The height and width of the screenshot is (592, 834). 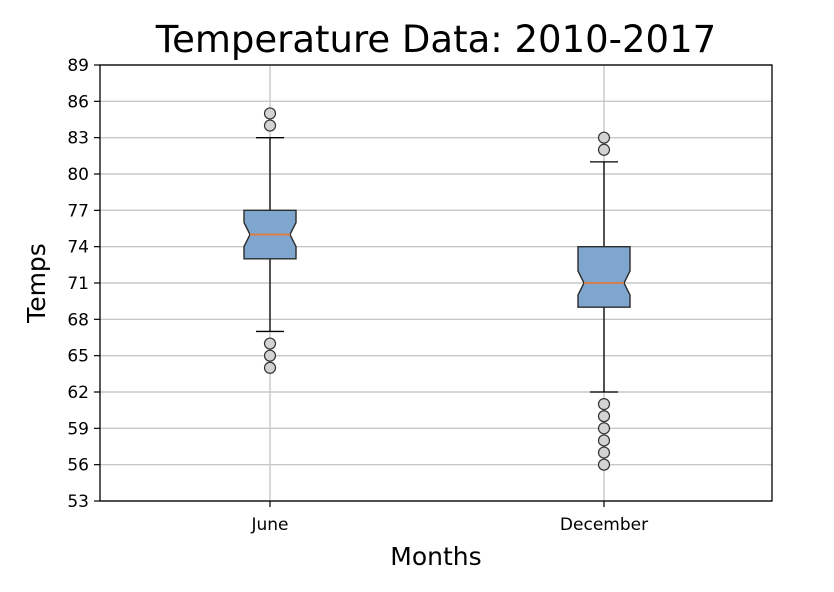 I want to click on y-tick-label: 56, so click(x=78, y=466).